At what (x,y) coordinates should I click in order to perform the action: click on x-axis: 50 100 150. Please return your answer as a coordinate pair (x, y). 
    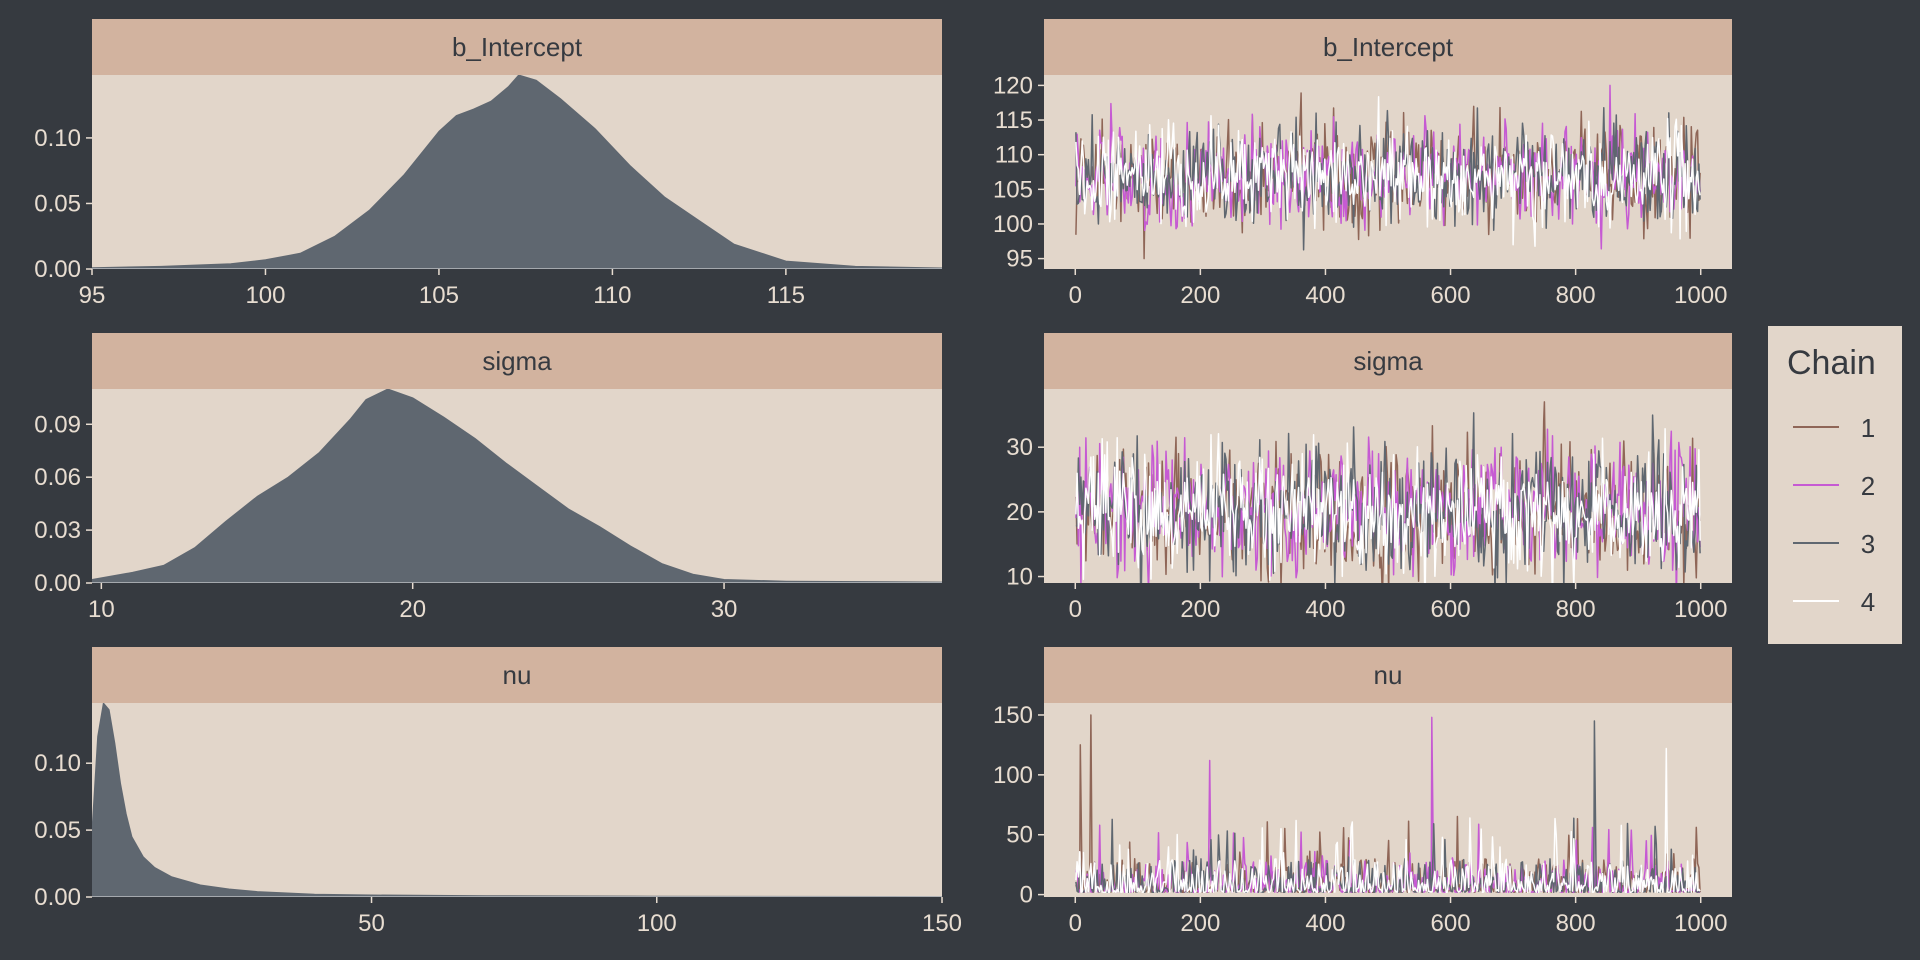
    Looking at the image, I should click on (660, 917).